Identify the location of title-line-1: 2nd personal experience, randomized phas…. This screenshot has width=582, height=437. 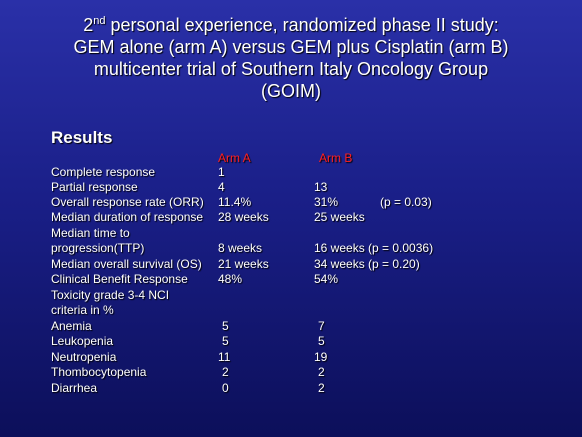
(291, 23).